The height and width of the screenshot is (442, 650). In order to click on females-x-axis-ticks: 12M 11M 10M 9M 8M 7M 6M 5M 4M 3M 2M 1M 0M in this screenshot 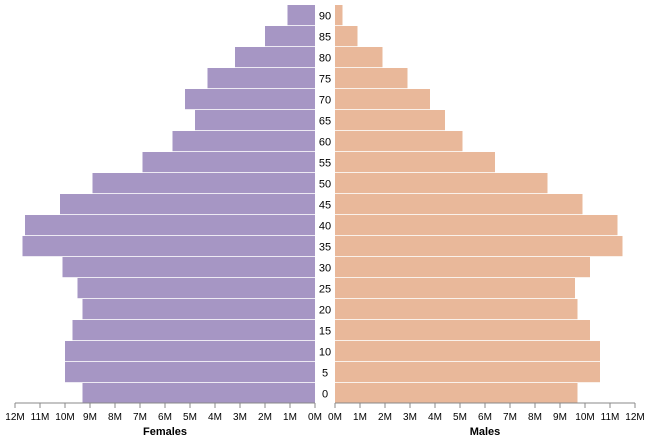, I will do `click(163, 413)`.